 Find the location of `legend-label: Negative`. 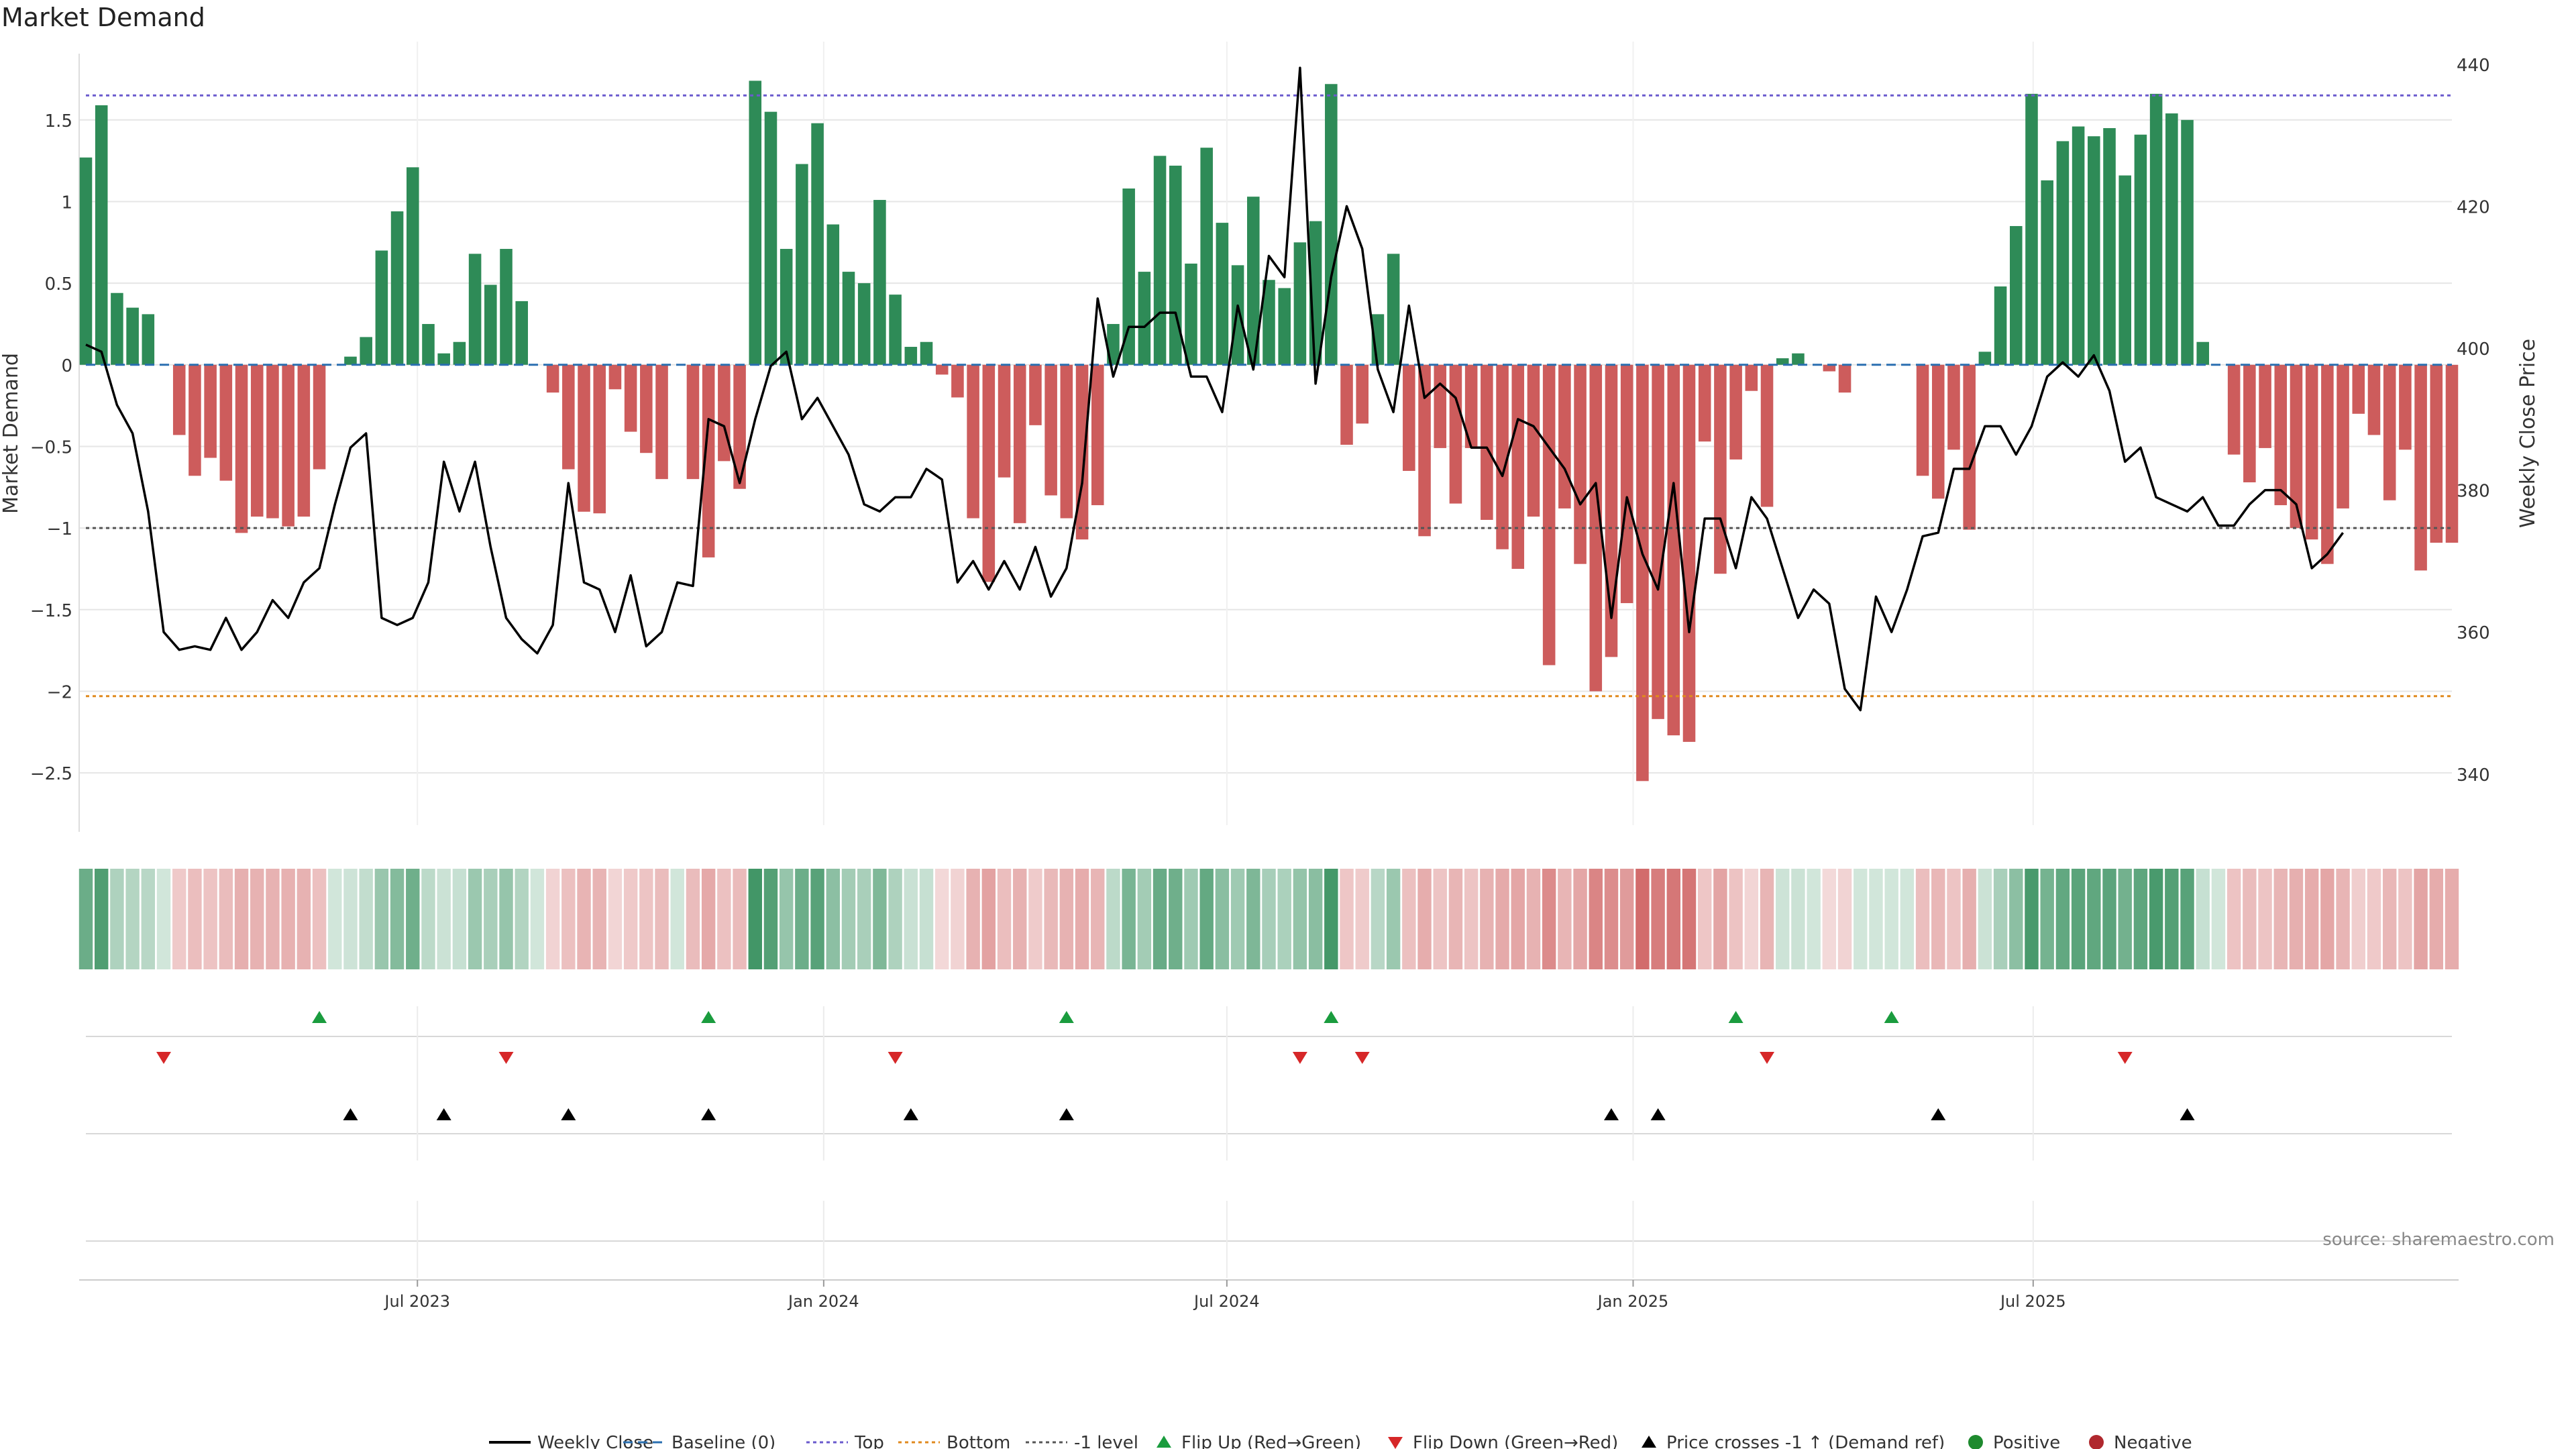

legend-label: Negative is located at coordinates (2153, 1441).